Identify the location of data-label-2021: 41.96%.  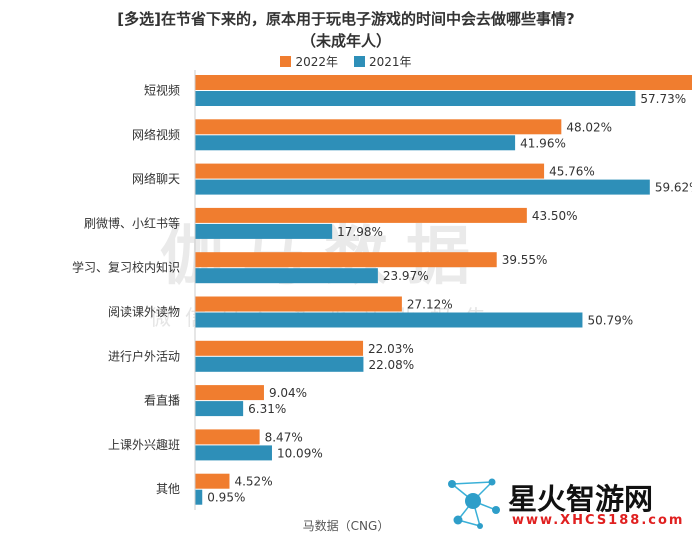
(543, 143).